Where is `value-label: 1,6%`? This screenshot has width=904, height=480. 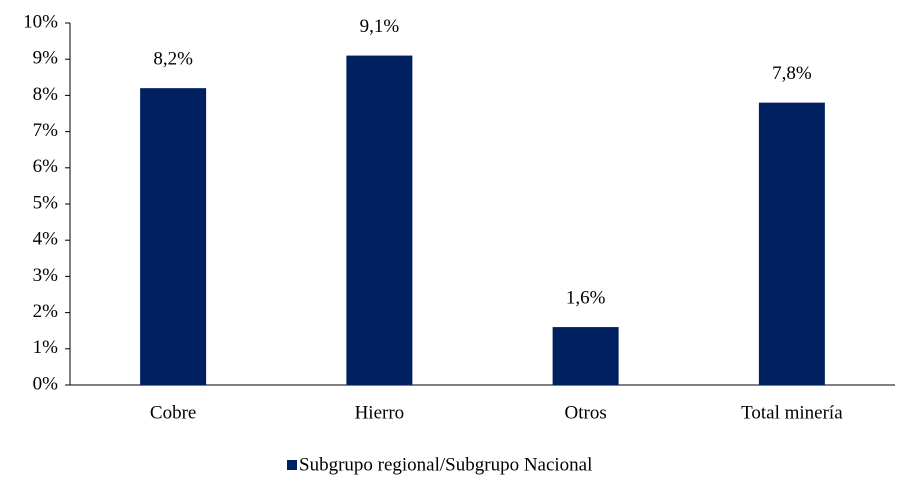
value-label: 1,6% is located at coordinates (586, 297).